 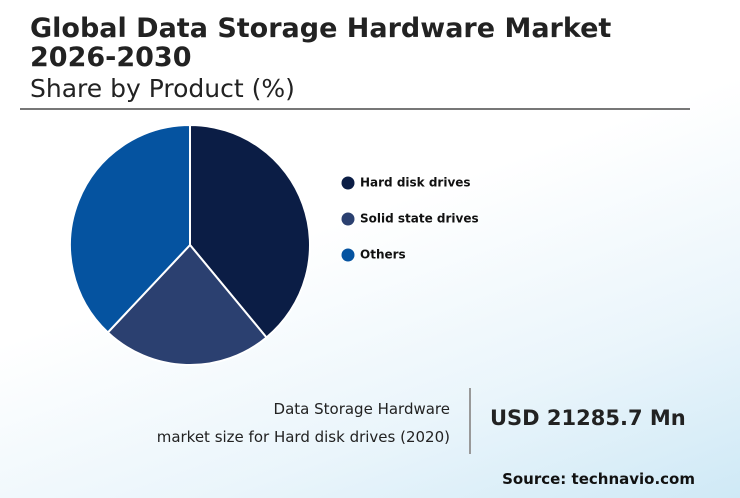 I want to click on divider, so click(x=470, y=421).